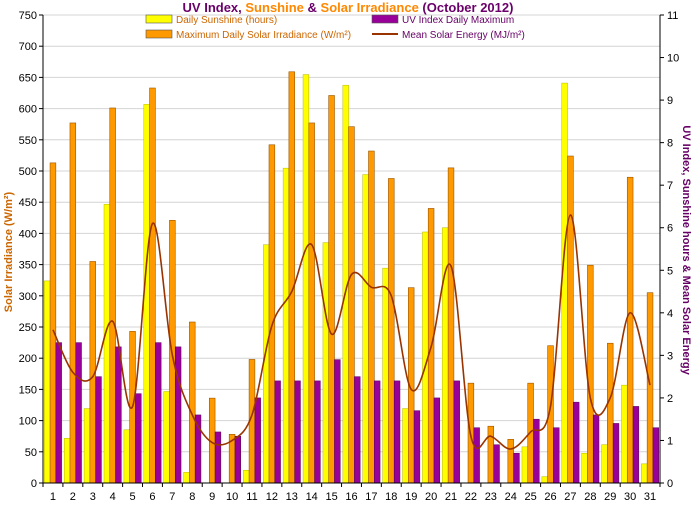 The height and width of the screenshot is (508, 696). Describe the element at coordinates (630, 497) in the screenshot. I see `x-tick-label: 30` at that location.